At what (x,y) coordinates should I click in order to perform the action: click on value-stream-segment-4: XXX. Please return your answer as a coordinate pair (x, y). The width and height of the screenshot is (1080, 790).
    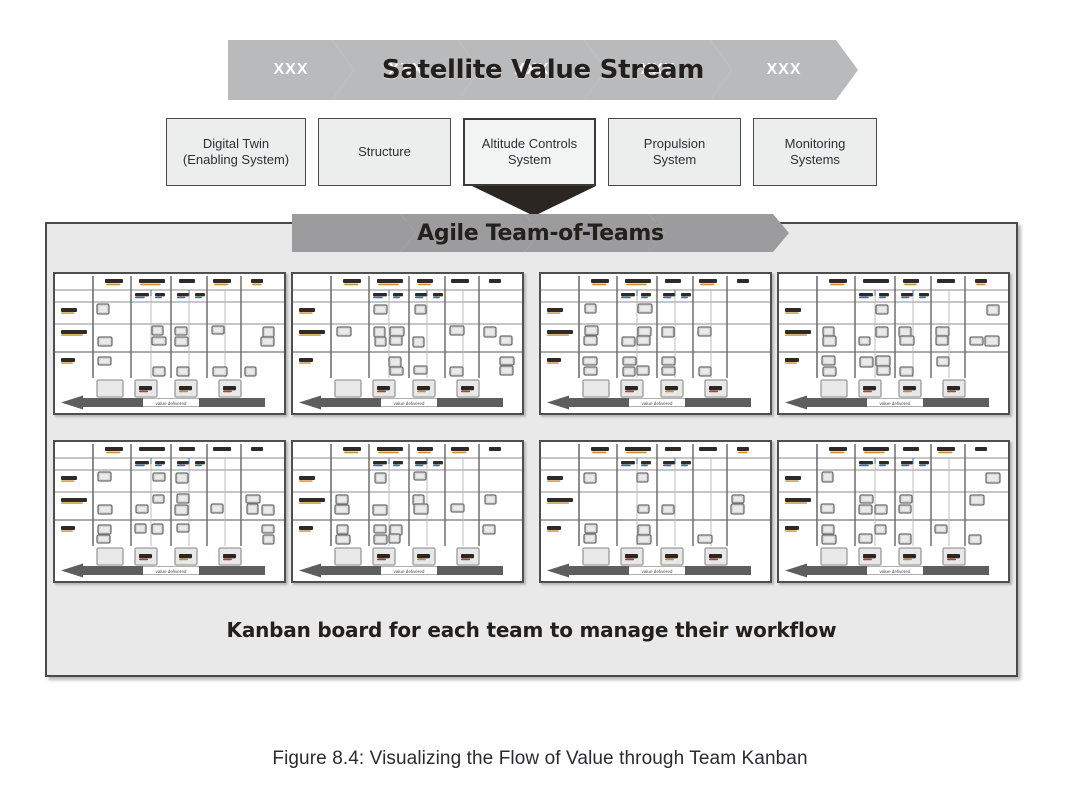
    Looking at the image, I should click on (658, 70).